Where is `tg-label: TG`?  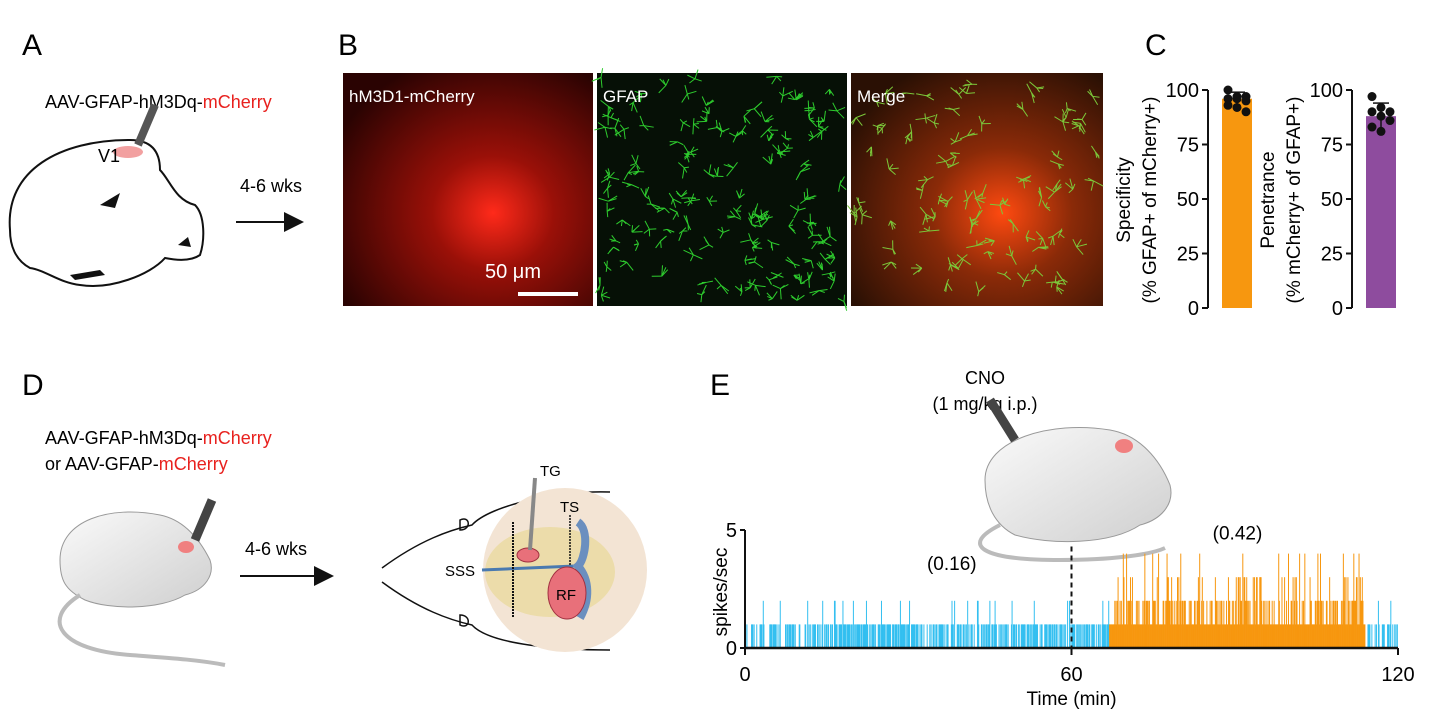 tg-label: TG is located at coordinates (550, 471).